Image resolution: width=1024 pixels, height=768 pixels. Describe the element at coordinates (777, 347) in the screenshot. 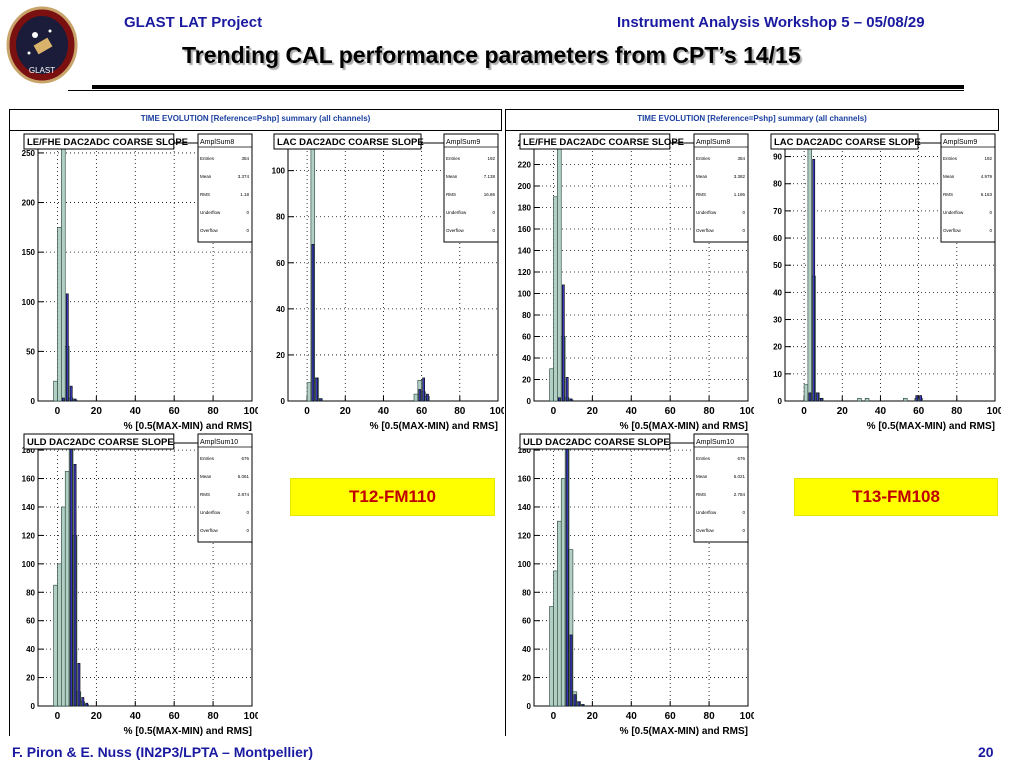

I see `y-tick-label: 20` at that location.